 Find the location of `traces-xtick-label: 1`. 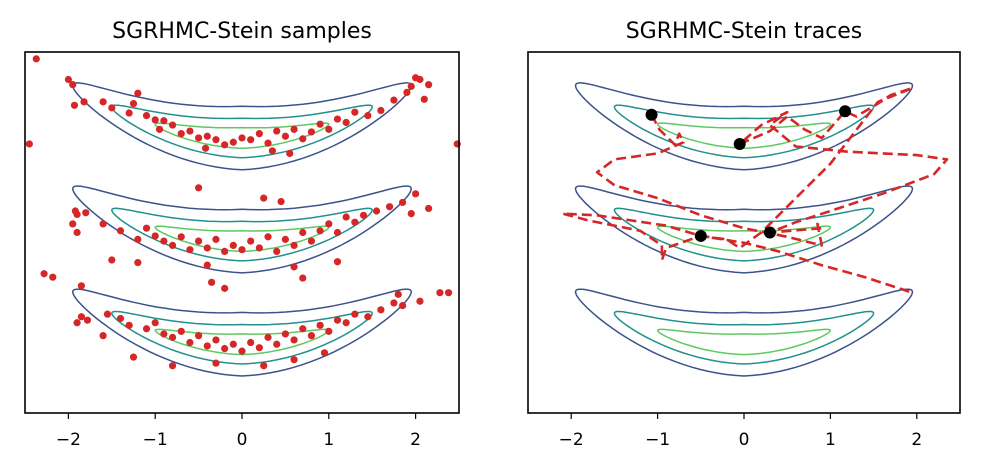

traces-xtick-label: 1 is located at coordinates (830, 440).